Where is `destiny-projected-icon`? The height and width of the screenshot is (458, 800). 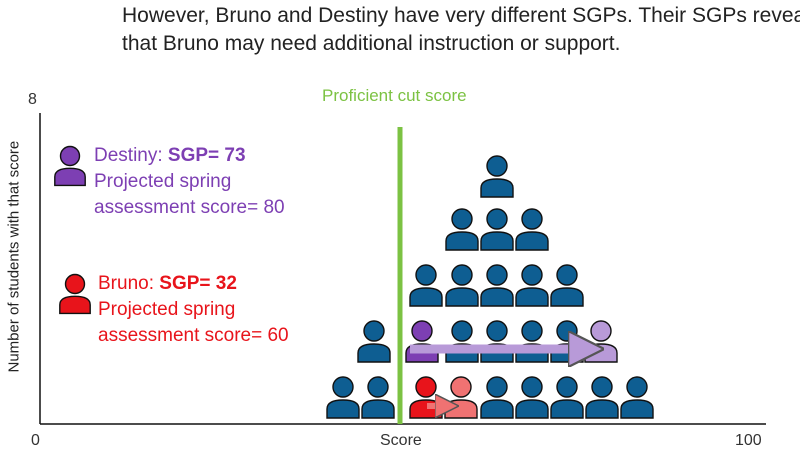
destiny-projected-icon is located at coordinates (601, 341).